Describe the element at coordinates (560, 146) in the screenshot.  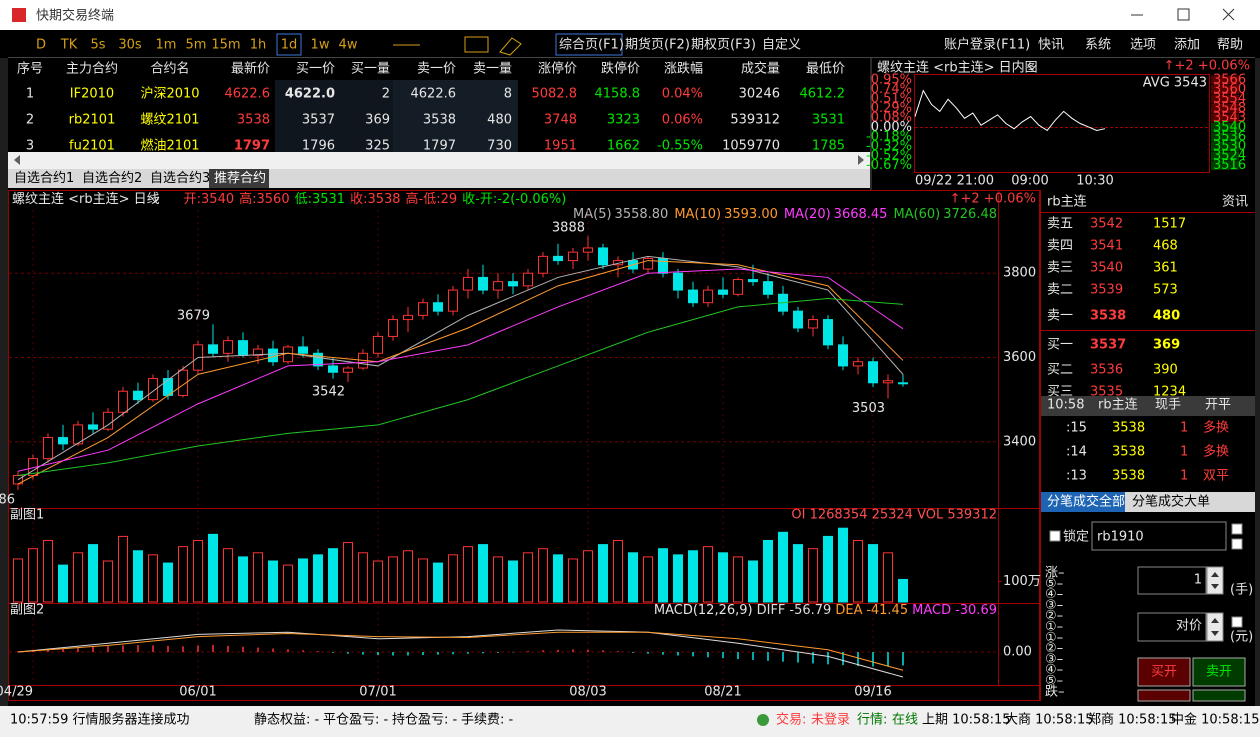
I see `table-cell: 1951` at that location.